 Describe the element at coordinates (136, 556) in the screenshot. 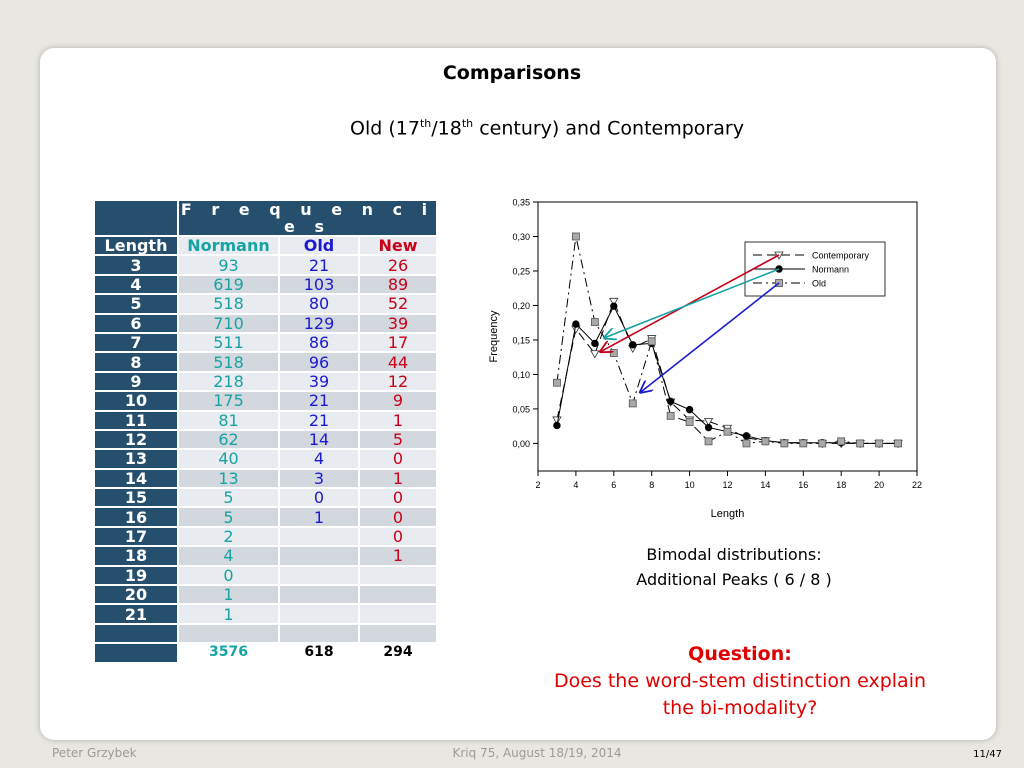

I see `length-cell: 18` at that location.